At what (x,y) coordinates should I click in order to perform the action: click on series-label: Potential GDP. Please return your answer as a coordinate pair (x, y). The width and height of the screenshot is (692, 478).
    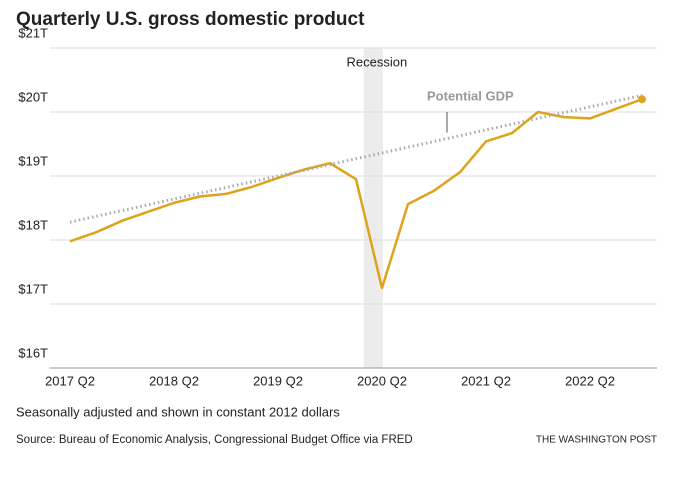
    Looking at the image, I should click on (470, 95).